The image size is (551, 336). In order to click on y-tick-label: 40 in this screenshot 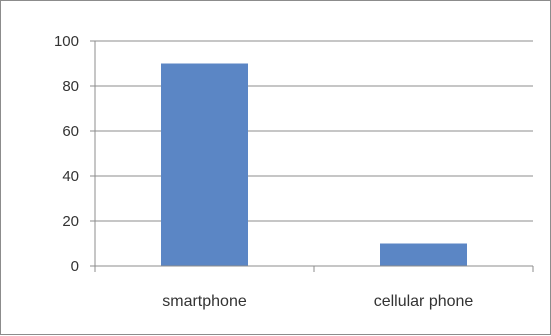, I will do `click(70, 176)`.